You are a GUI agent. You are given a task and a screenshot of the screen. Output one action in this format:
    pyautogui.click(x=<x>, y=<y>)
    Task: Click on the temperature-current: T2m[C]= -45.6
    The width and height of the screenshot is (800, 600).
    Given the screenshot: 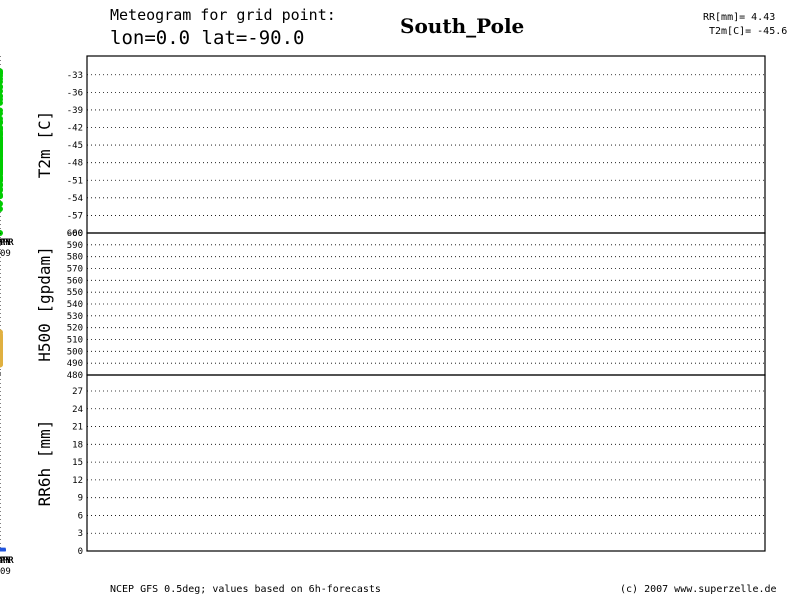 What is the action you would take?
    pyautogui.click(x=748, y=31)
    